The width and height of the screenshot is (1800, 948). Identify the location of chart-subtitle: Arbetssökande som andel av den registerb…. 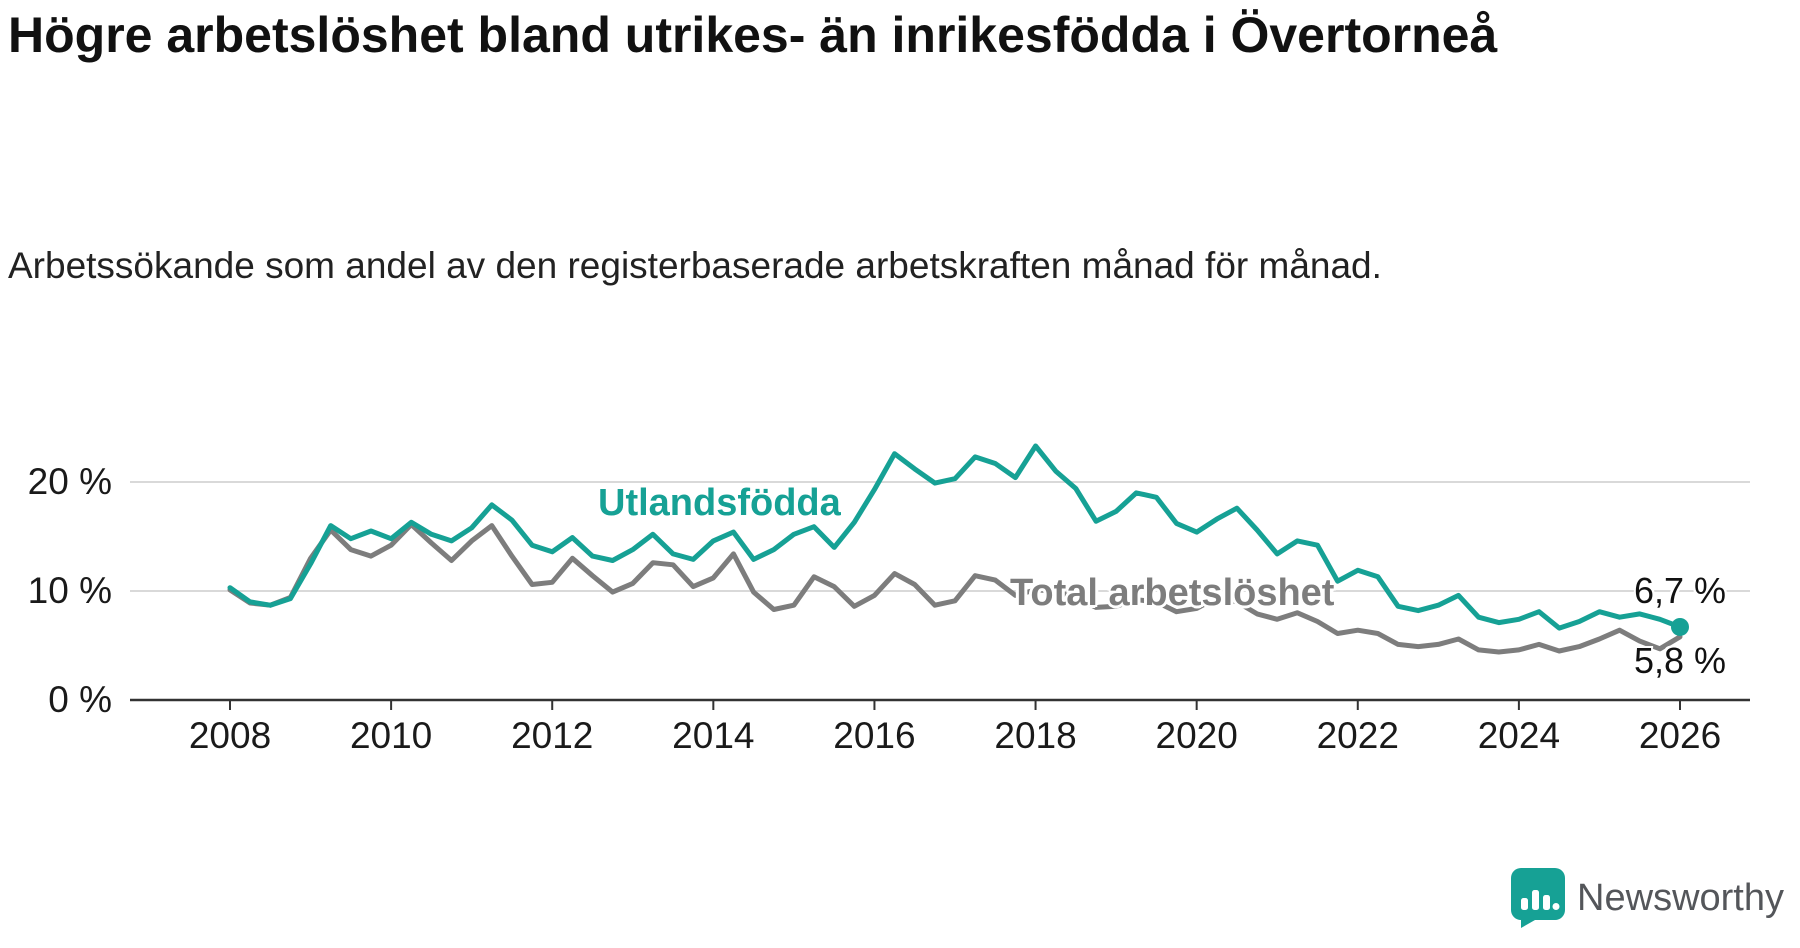
(695, 265).